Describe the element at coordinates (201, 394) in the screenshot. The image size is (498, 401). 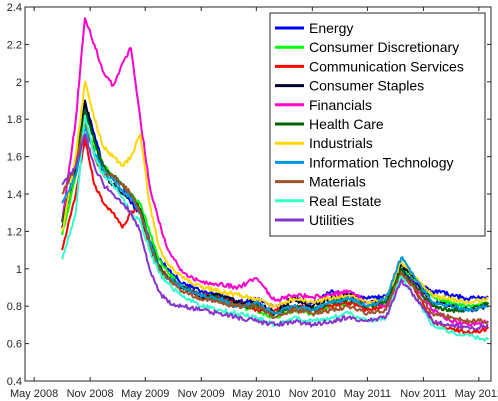
I see `x-tick-label: Nov 2009` at that location.